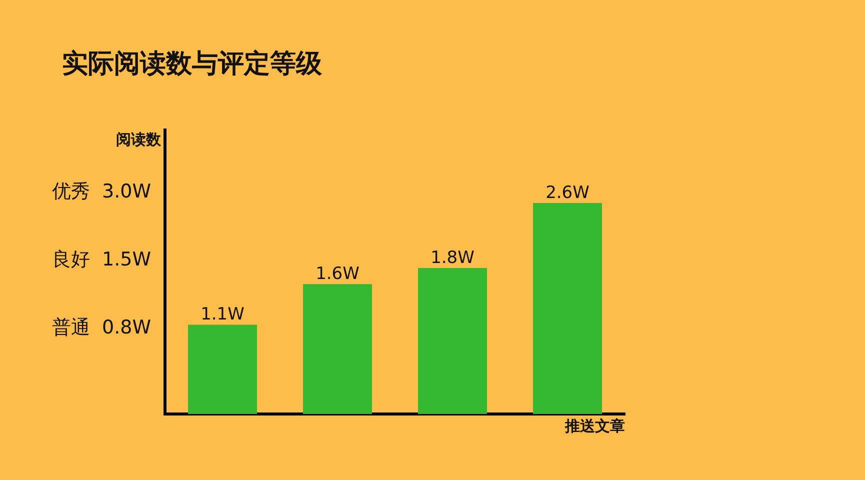 The width and height of the screenshot is (865, 480). What do you see at coordinates (102, 191) in the screenshot?
I see `text: 优秀 3.0W` at bounding box center [102, 191].